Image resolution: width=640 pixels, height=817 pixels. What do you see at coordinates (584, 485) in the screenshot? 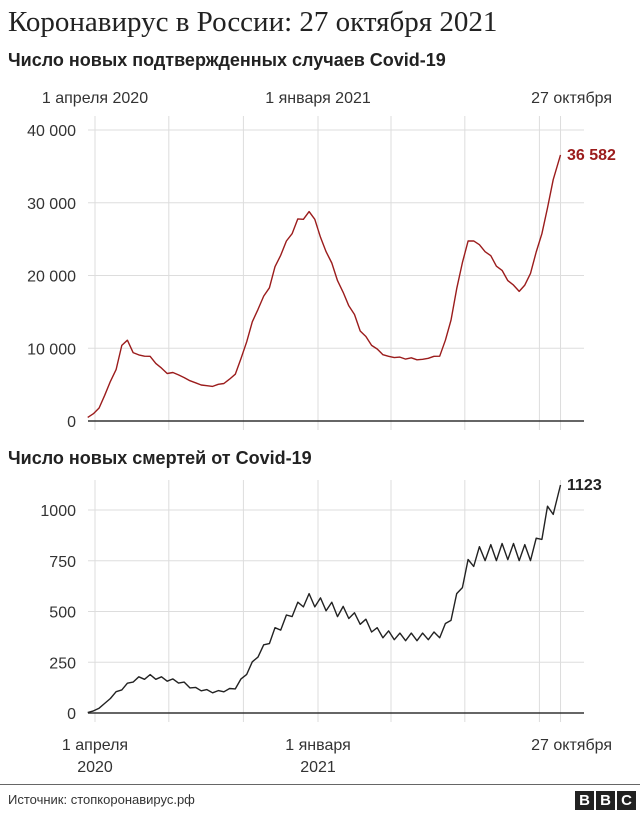
I see `value-annotation: 1123` at bounding box center [584, 485].